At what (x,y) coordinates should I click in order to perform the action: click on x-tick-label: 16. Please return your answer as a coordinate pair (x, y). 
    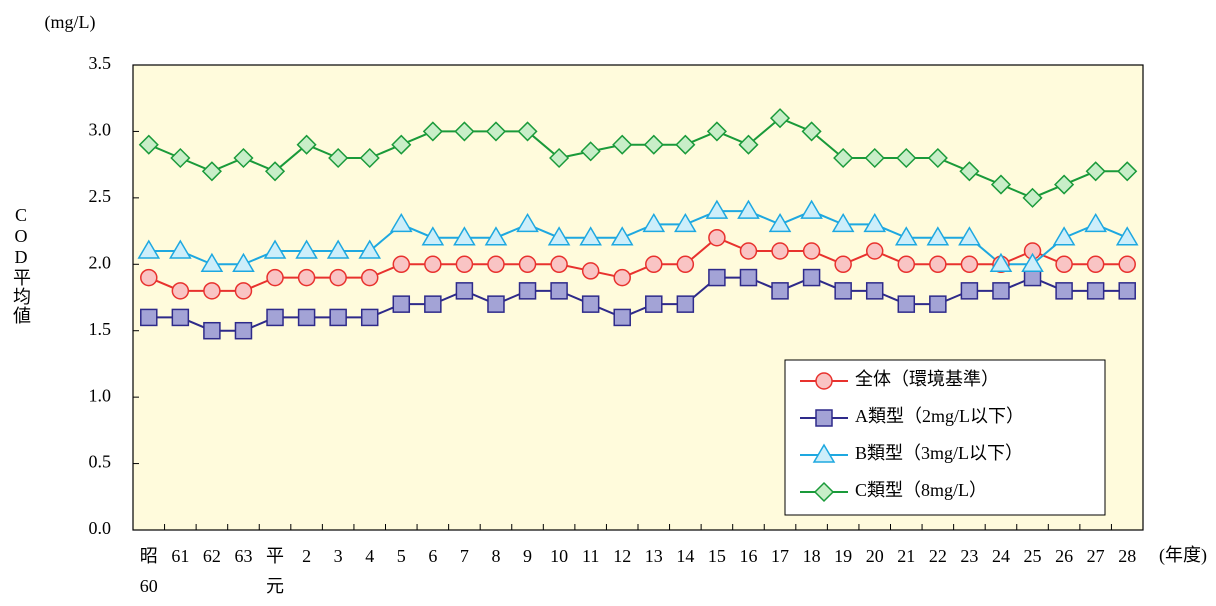
    Looking at the image, I should click on (748, 556).